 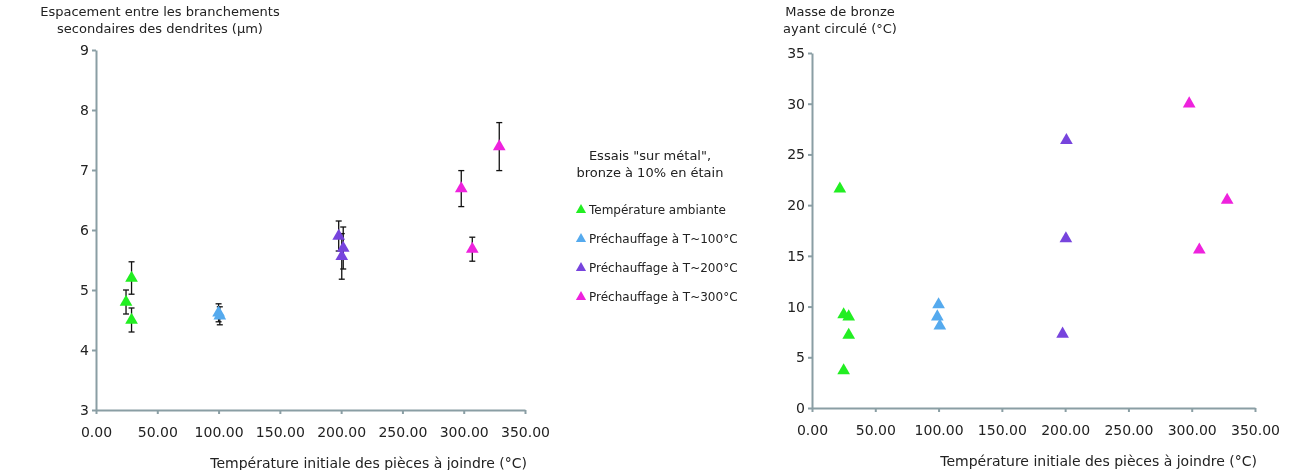 What do you see at coordinates (796, 154) in the screenshot?
I see `y-tick-label: 25` at bounding box center [796, 154].